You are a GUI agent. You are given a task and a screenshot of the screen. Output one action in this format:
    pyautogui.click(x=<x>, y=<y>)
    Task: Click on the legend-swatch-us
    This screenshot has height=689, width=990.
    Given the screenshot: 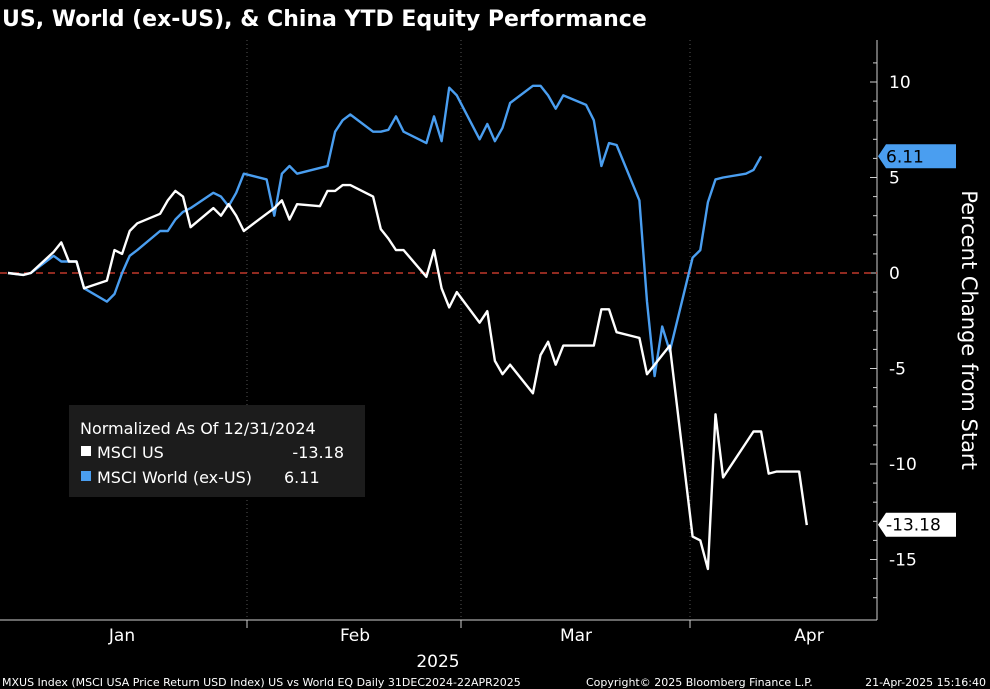 What is the action you would take?
    pyautogui.click(x=86, y=451)
    